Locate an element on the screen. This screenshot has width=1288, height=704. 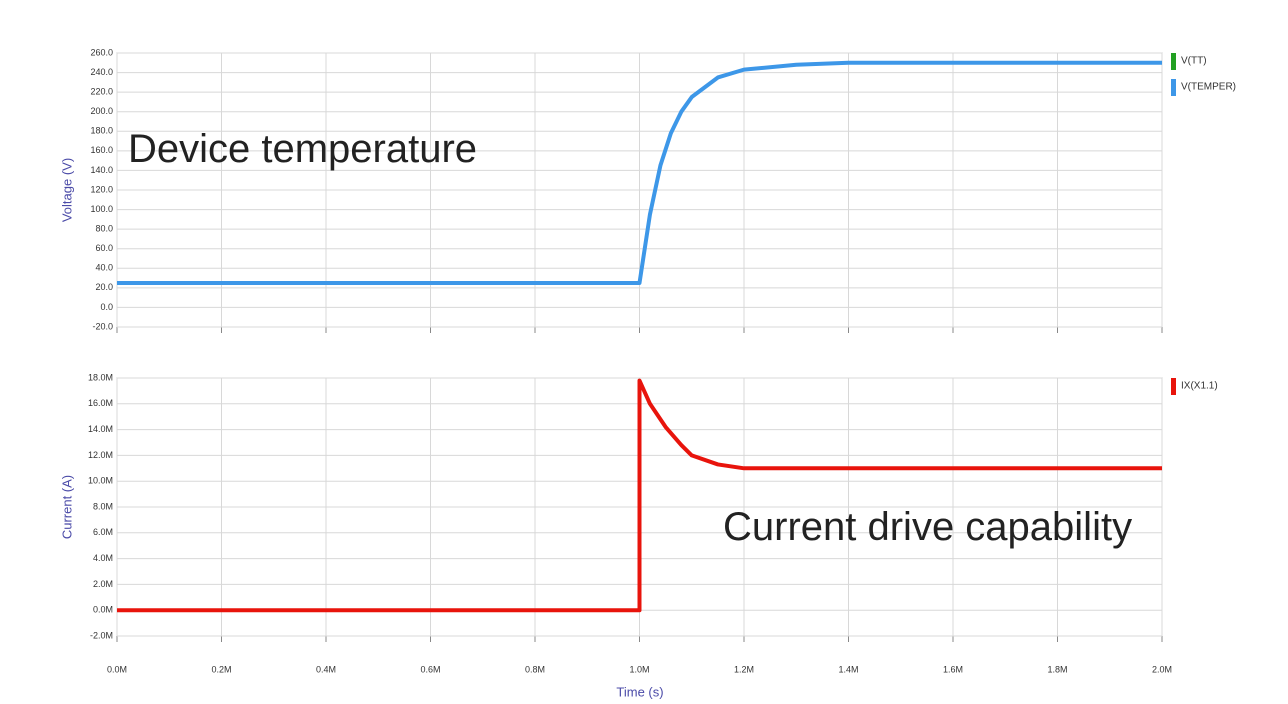
y-tick-label: 200.0 is located at coordinates (101, 111).